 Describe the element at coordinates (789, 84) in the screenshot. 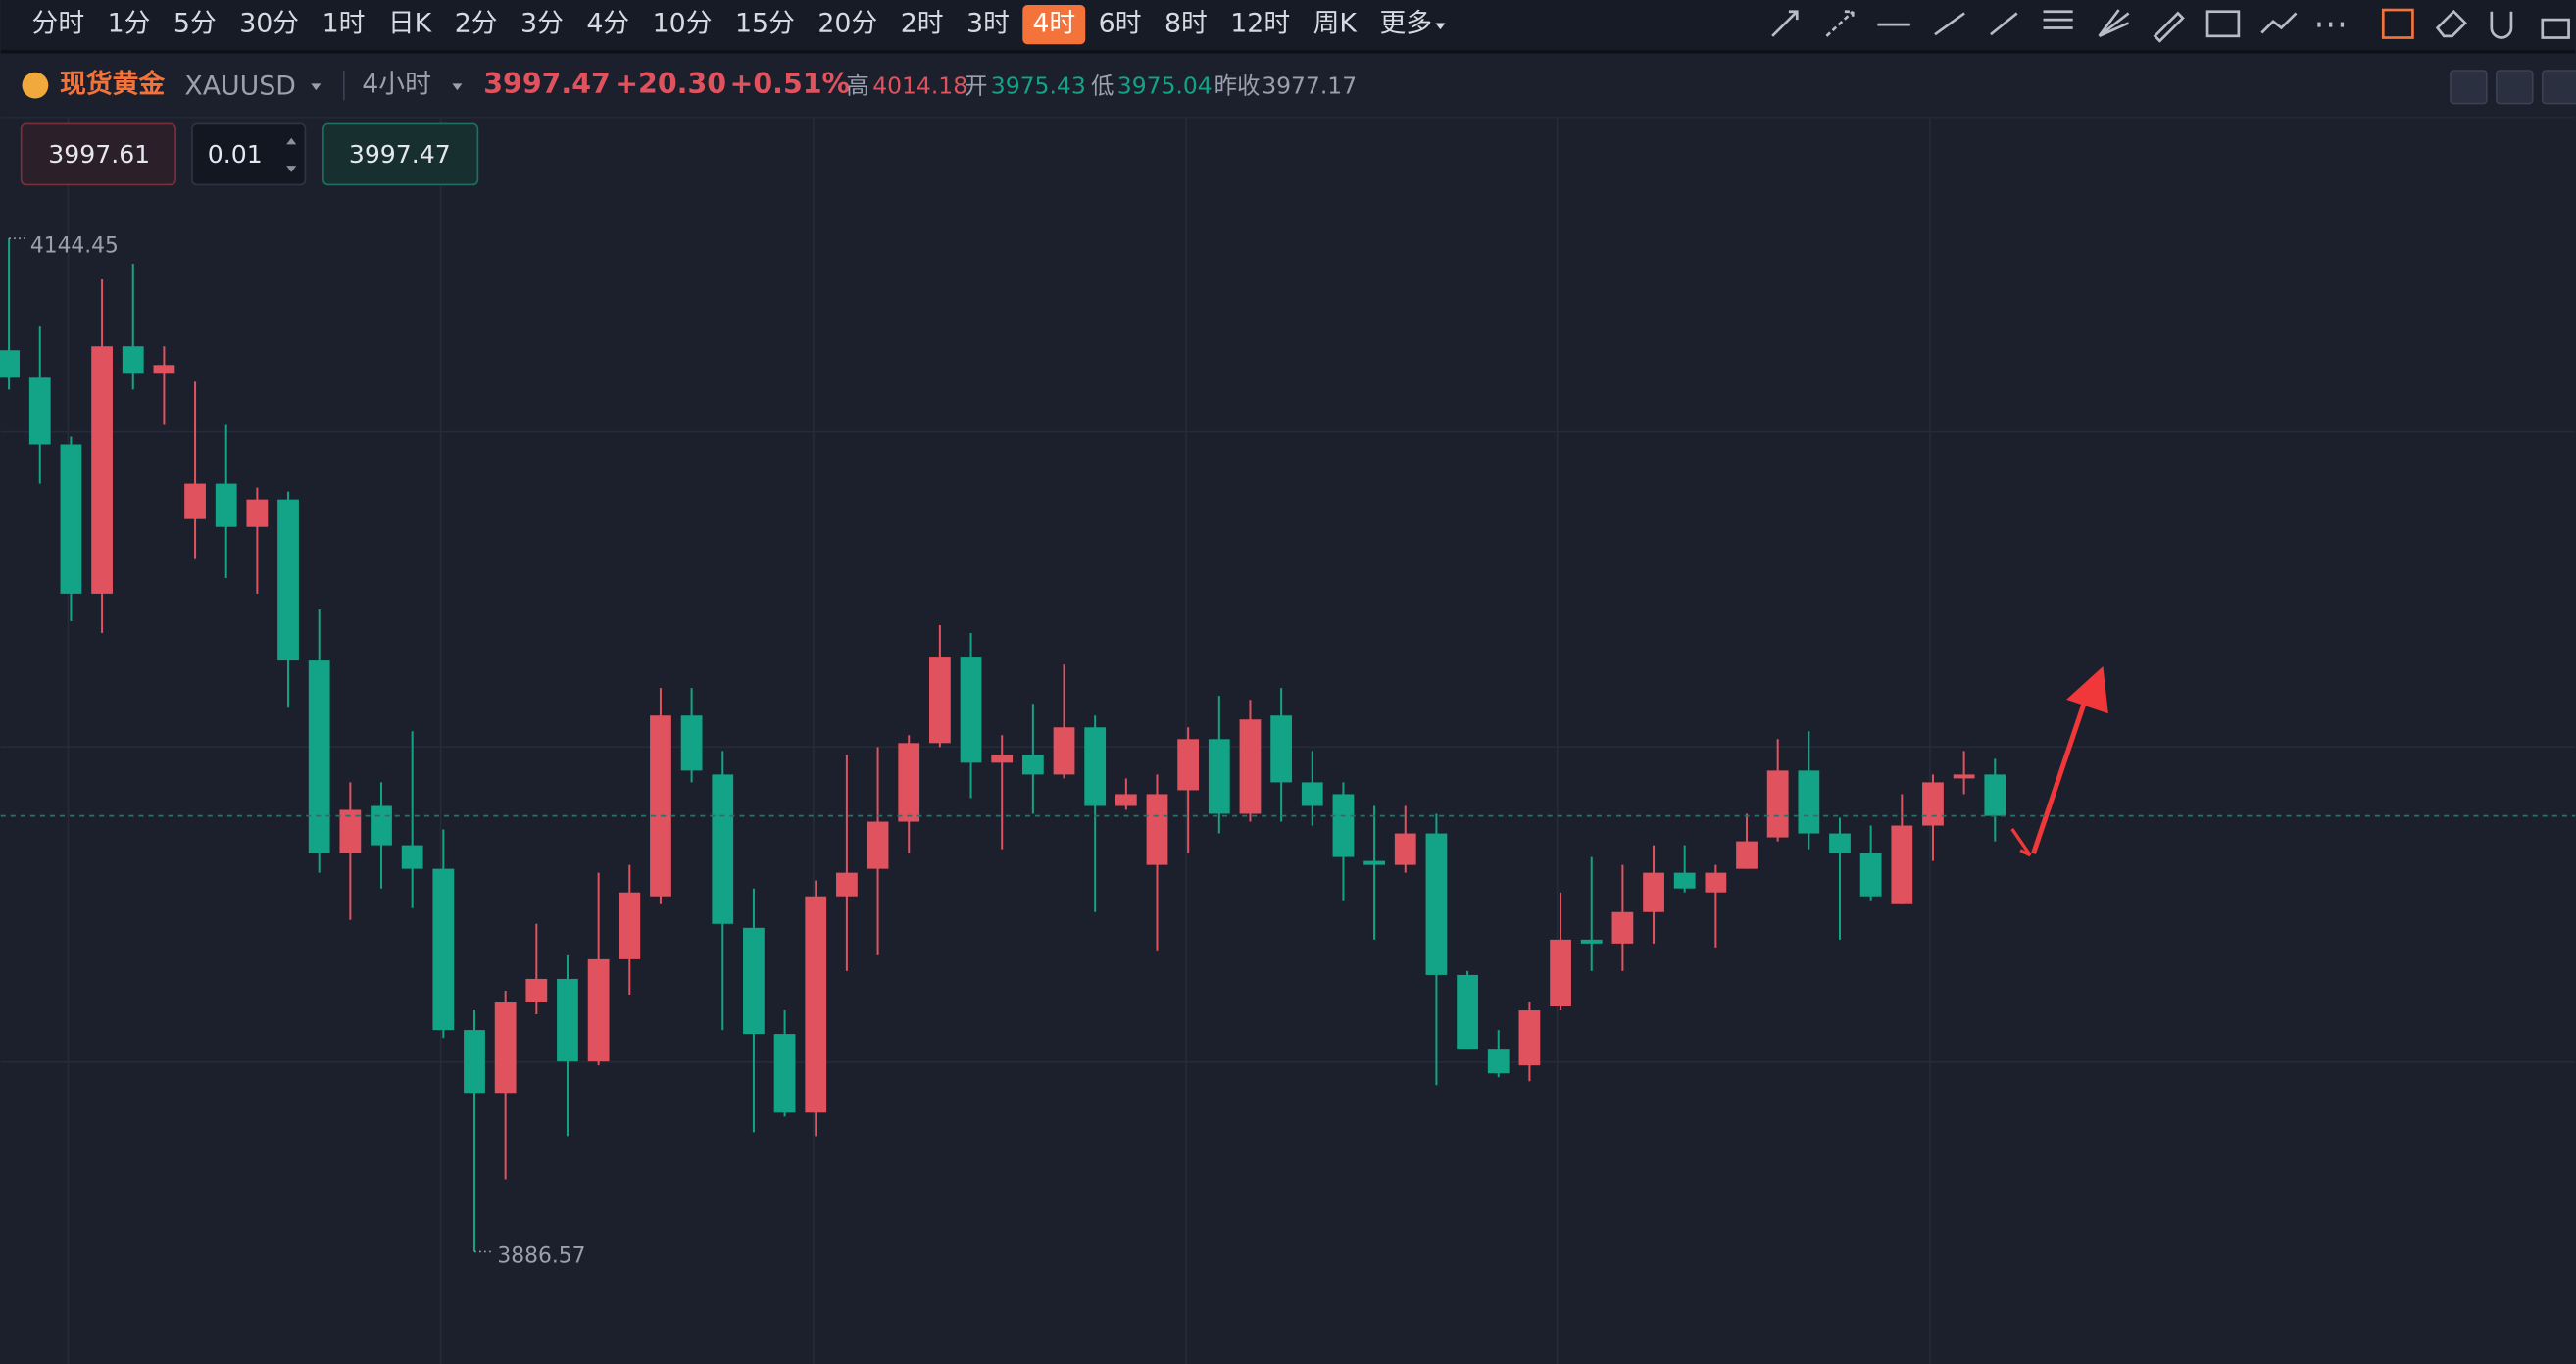

I see `change-pct: +0.51%` at that location.